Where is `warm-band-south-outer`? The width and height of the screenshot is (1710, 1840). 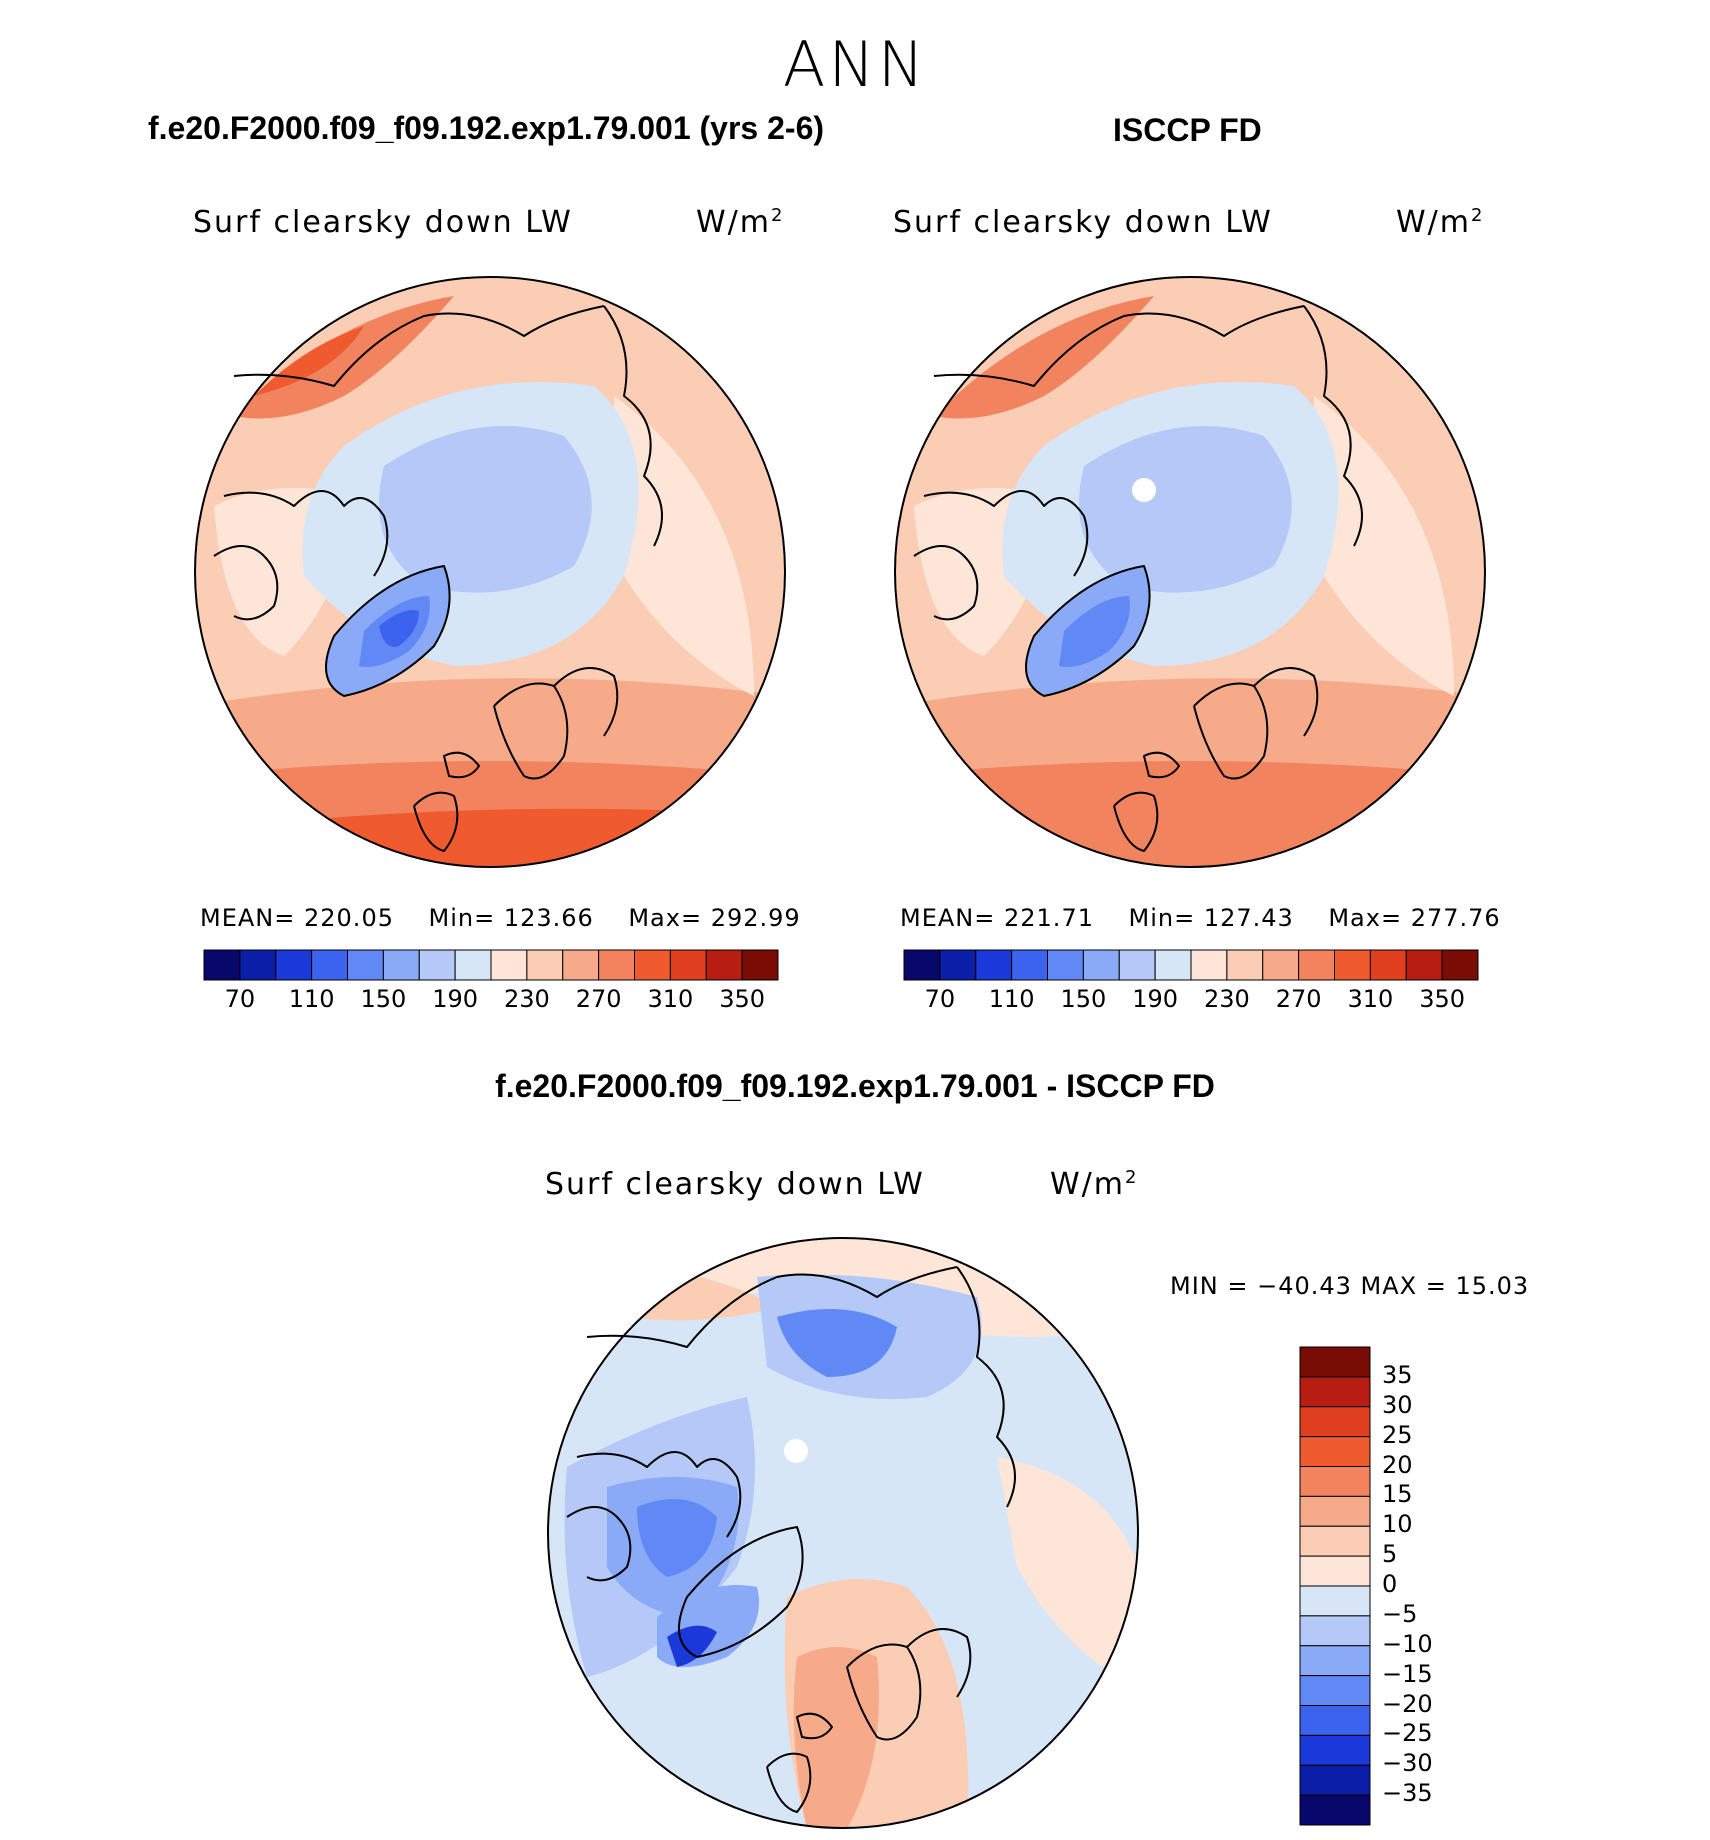
warm-band-south-outer is located at coordinates (1190, 814).